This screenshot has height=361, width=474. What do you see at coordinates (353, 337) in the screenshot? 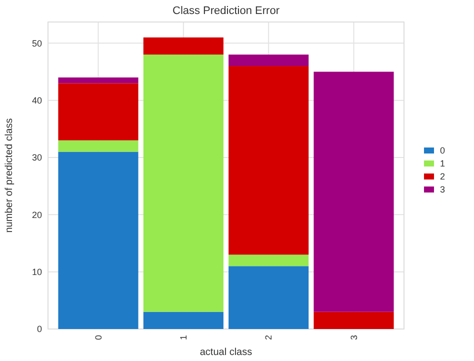
I see `x-tick-label: 3` at bounding box center [353, 337].